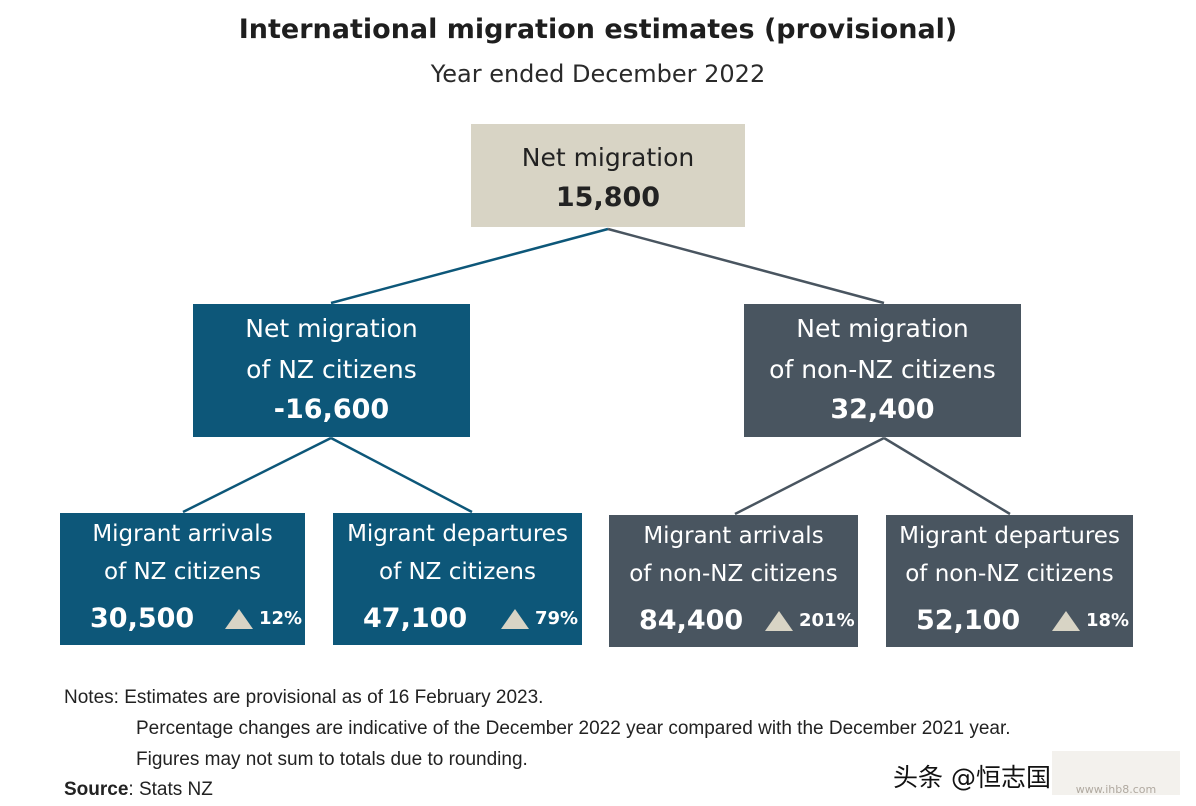 This screenshot has height=806, width=1196. Describe the element at coordinates (415, 618) in the screenshot. I see `nz-departures-value: 47,100` at that location.